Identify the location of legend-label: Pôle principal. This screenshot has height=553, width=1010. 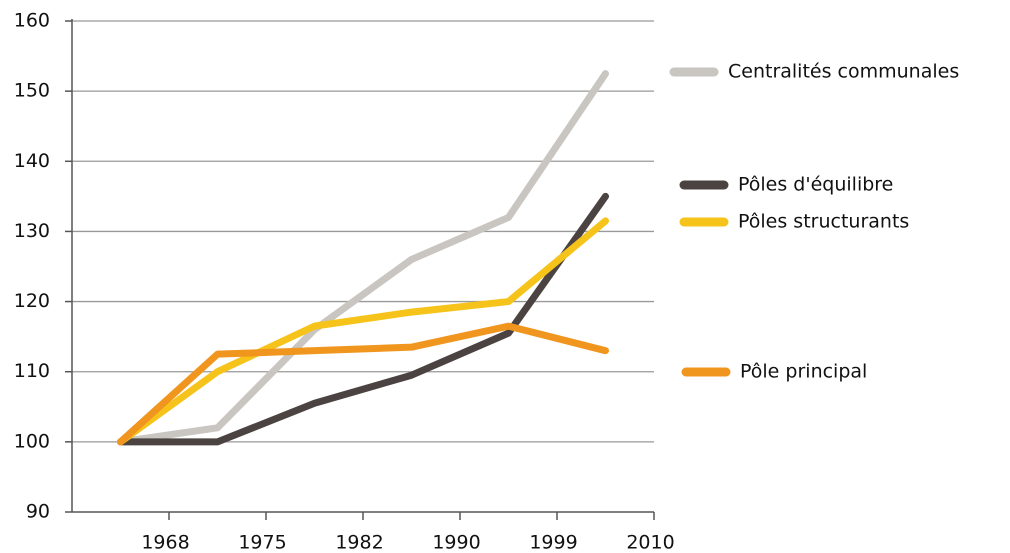
(803, 372).